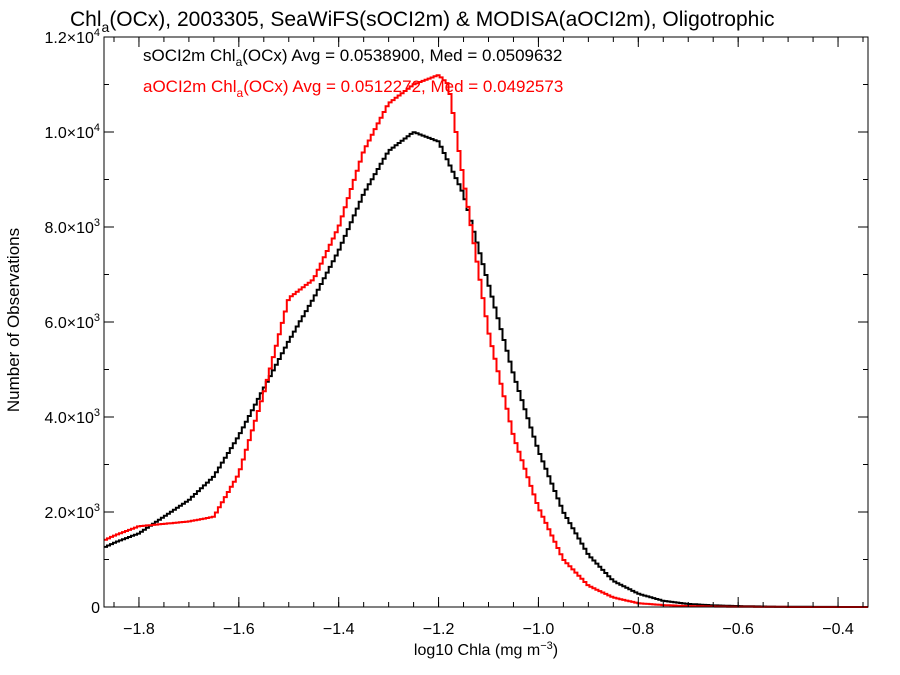  Describe the element at coordinates (555, 650) in the screenshot. I see `x-axis-label-end: )` at that location.